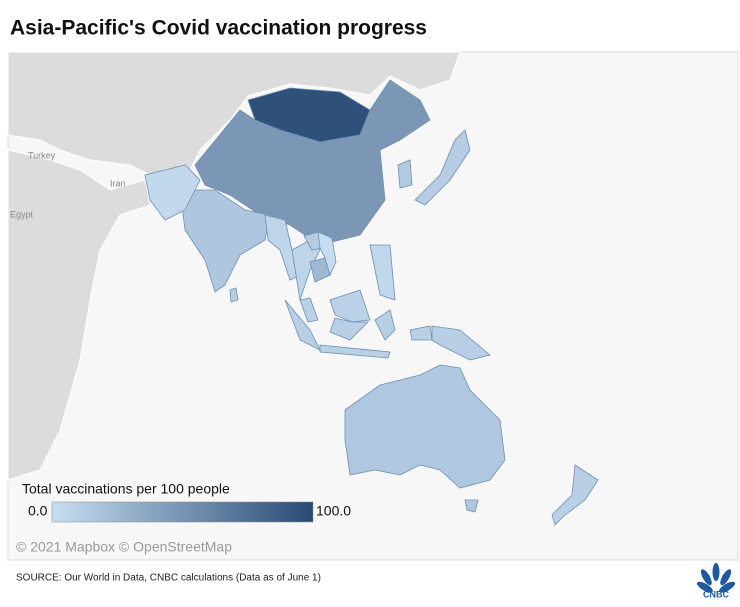 The image size is (740, 607). What do you see at coordinates (716, 581) in the screenshot?
I see `logo: CNBC` at bounding box center [716, 581].